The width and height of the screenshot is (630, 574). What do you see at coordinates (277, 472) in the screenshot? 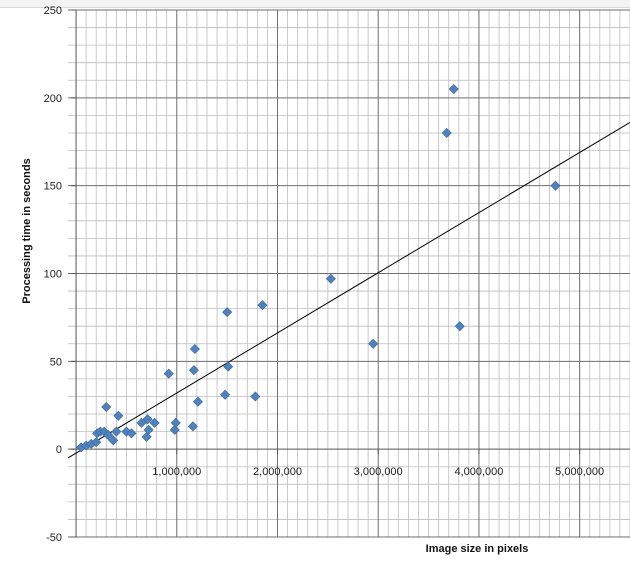
I see `x-tick-label: 2,000,000` at bounding box center [277, 472].